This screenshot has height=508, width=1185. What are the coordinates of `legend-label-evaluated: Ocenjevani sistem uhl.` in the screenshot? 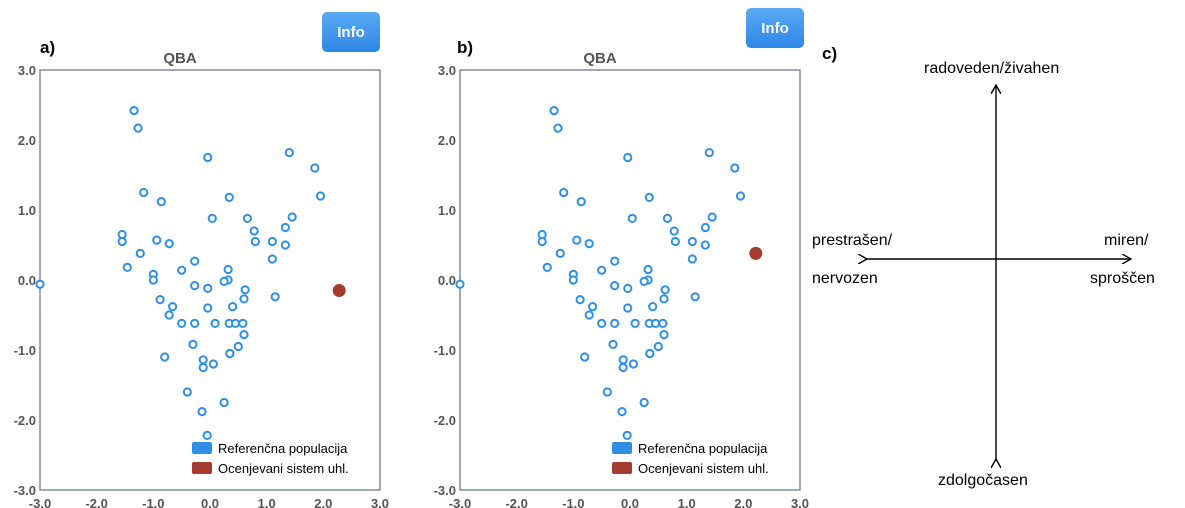 It's located at (703, 468).